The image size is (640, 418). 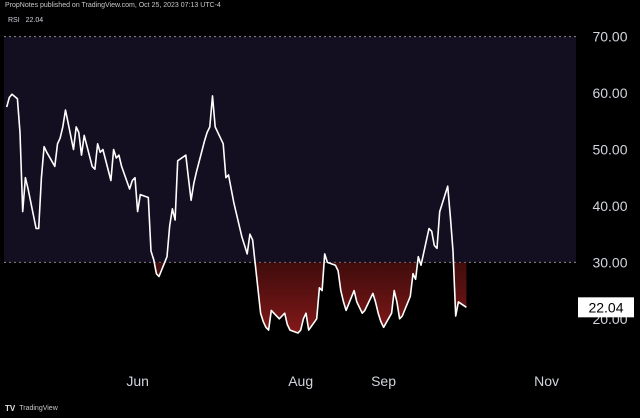 What do you see at coordinates (383, 381) in the screenshot?
I see `x-tick-label: Sep` at bounding box center [383, 381].